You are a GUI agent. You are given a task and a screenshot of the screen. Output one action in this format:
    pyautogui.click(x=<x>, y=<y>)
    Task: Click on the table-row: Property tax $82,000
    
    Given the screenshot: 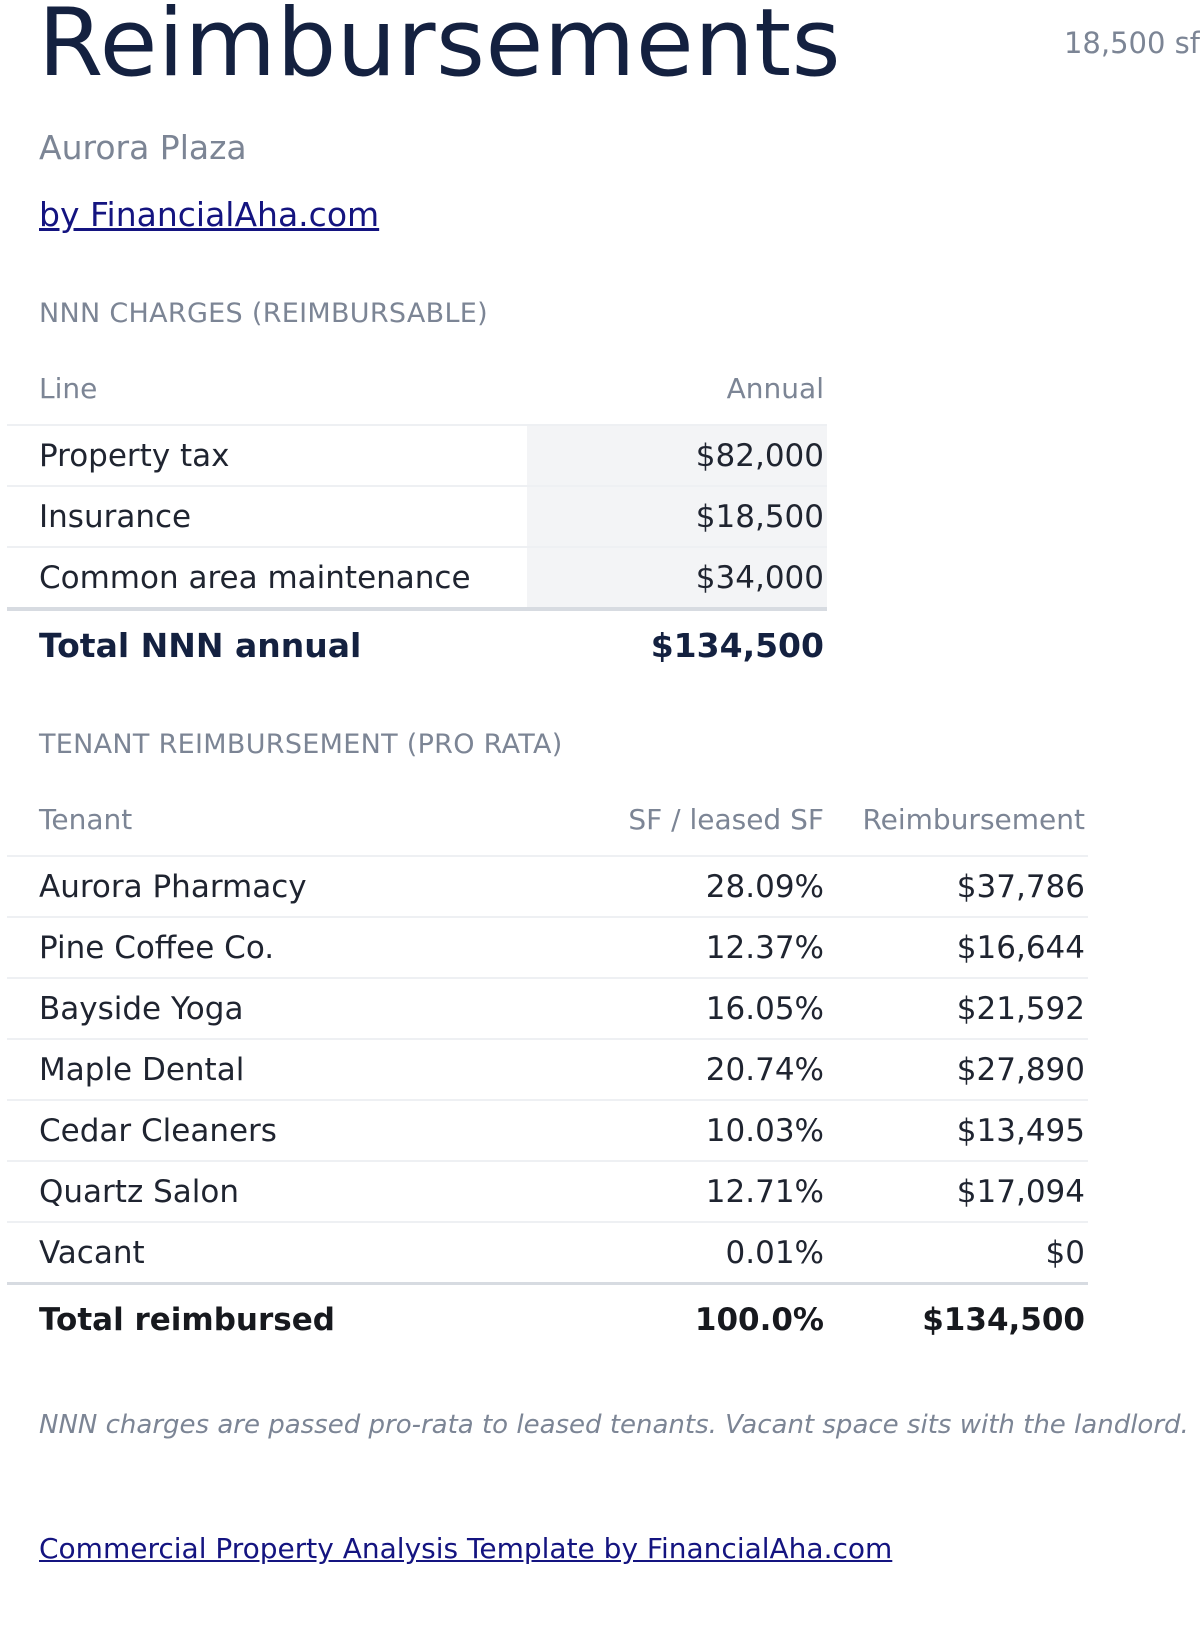 What is the action you would take?
    pyautogui.click(x=417, y=456)
    